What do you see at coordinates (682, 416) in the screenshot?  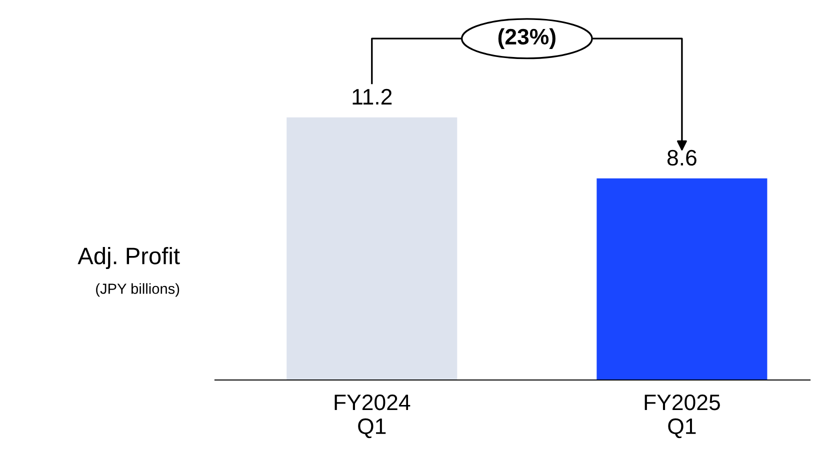 I see `x-tick-label: FY2025 Q1` at bounding box center [682, 416].